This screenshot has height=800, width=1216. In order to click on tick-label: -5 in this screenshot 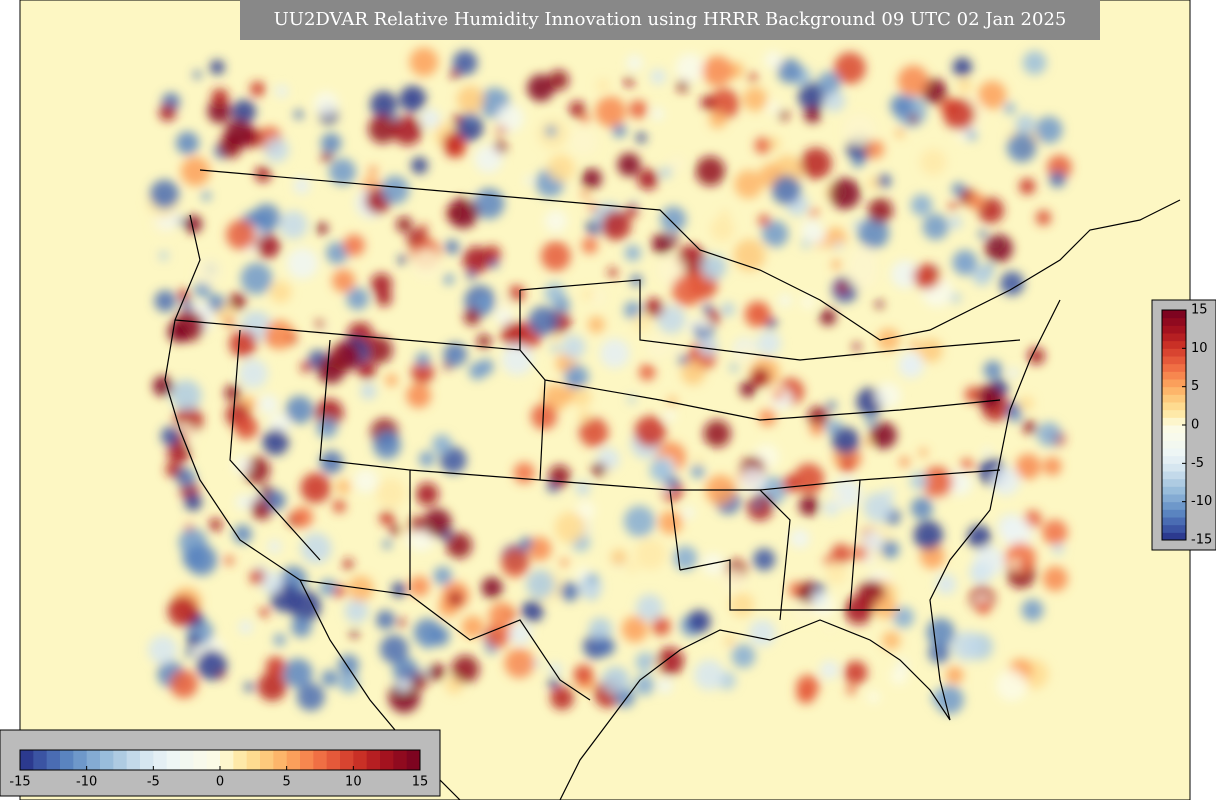, I will do `click(153, 782)`.